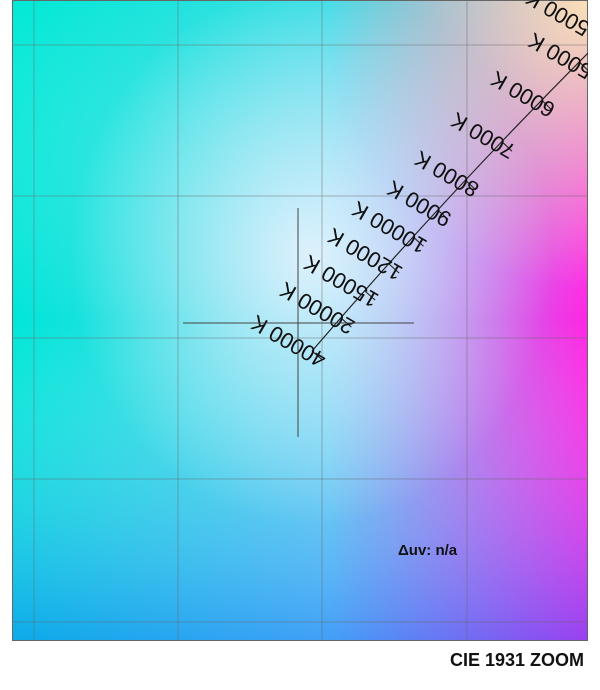 Image resolution: width=600 pixels, height=690 pixels. What do you see at coordinates (516, 660) in the screenshot?
I see `chart-title: CIE 1931 ZOOM` at bounding box center [516, 660].